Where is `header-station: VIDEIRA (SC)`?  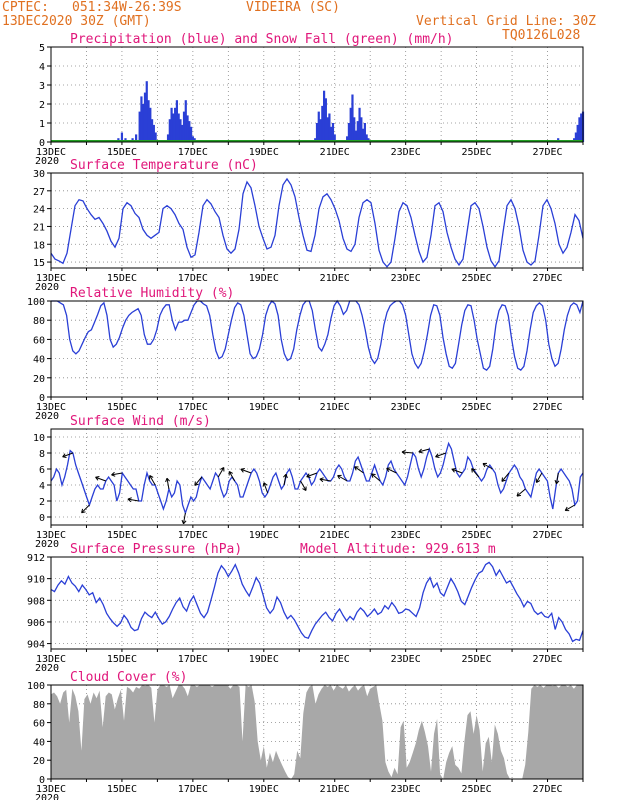 header-station: VIDEIRA (SC) is located at coordinates (293, 7).